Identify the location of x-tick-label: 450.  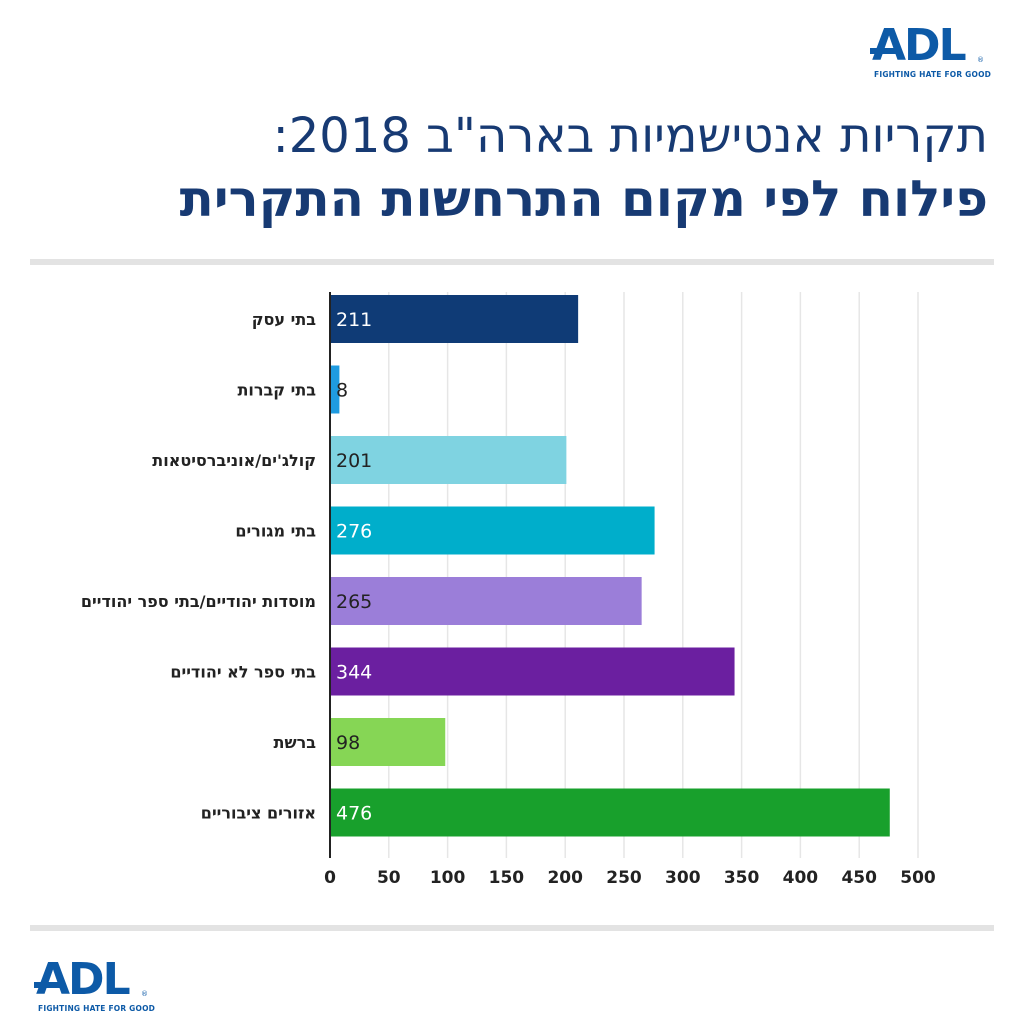
(859, 878).